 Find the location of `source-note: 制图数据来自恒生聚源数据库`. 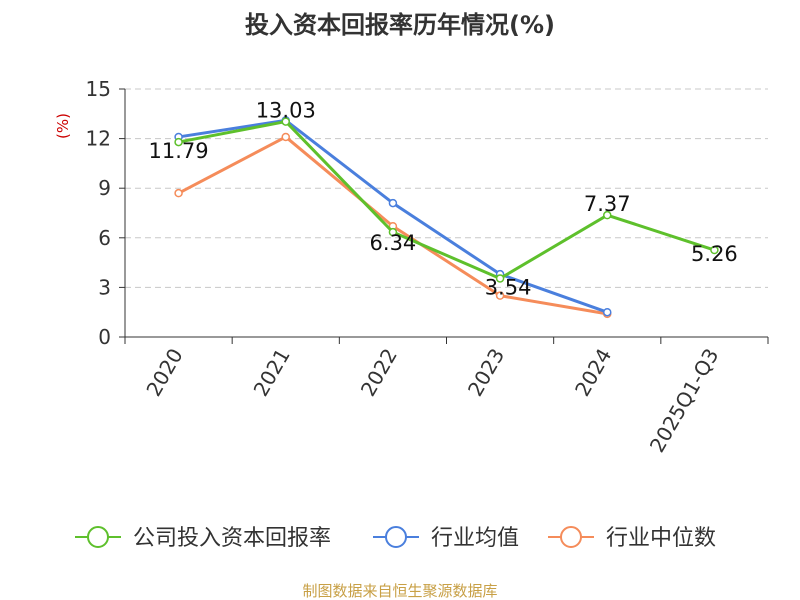

source-note: 制图数据来自恒生聚源数据库 is located at coordinates (399, 591).